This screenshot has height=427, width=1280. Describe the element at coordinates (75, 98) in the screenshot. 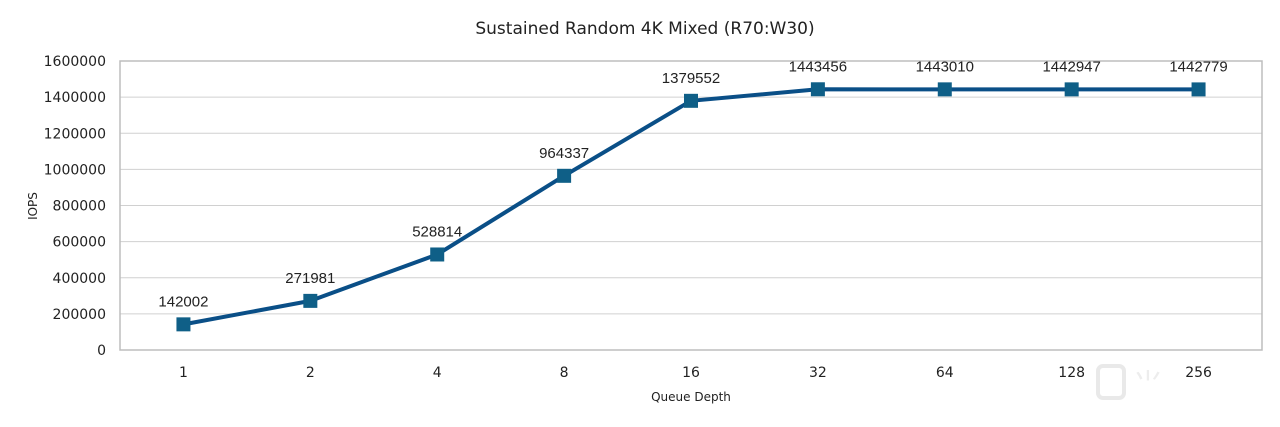

I see `y-tick-label: 1400000` at that location.